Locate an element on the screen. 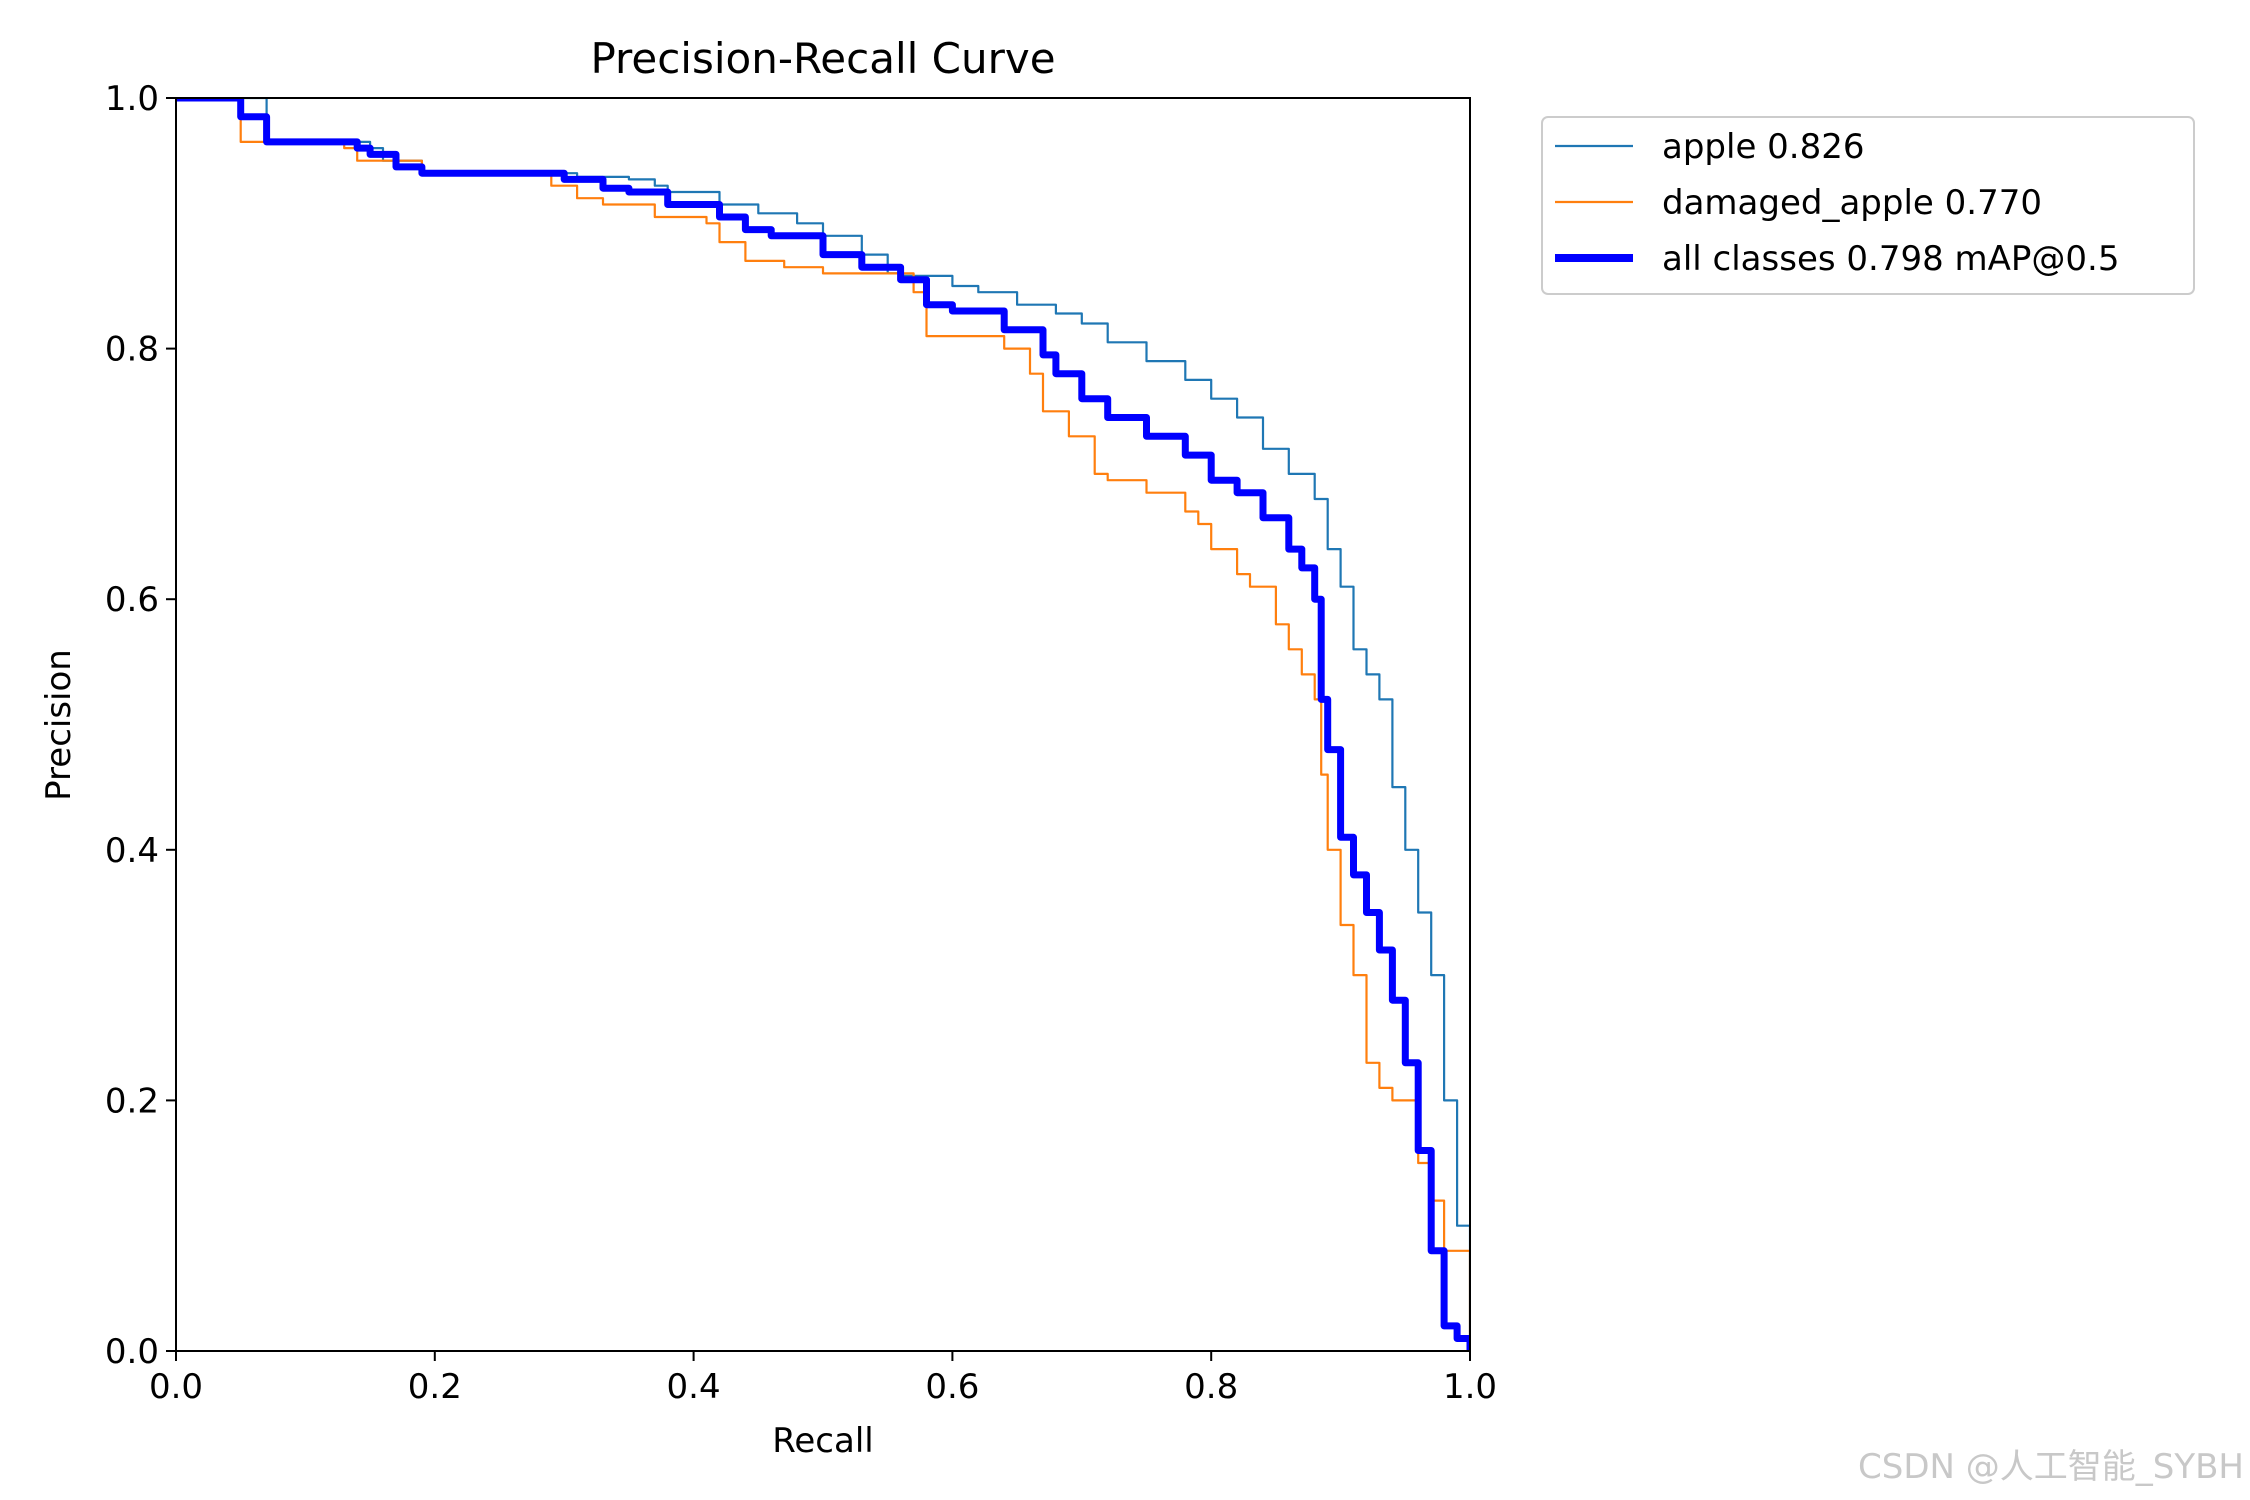 This screenshot has height=1500, width=2250. x-tick-label: 0.0 is located at coordinates (176, 1387).